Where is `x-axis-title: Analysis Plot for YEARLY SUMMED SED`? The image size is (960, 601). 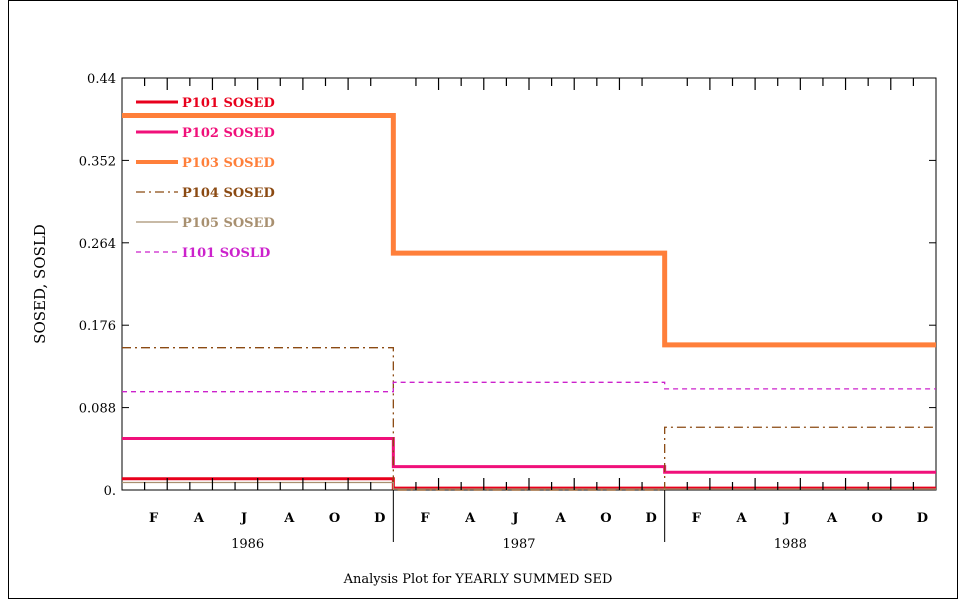 x-axis-title: Analysis Plot for YEARLY SUMMED SED is located at coordinates (478, 579).